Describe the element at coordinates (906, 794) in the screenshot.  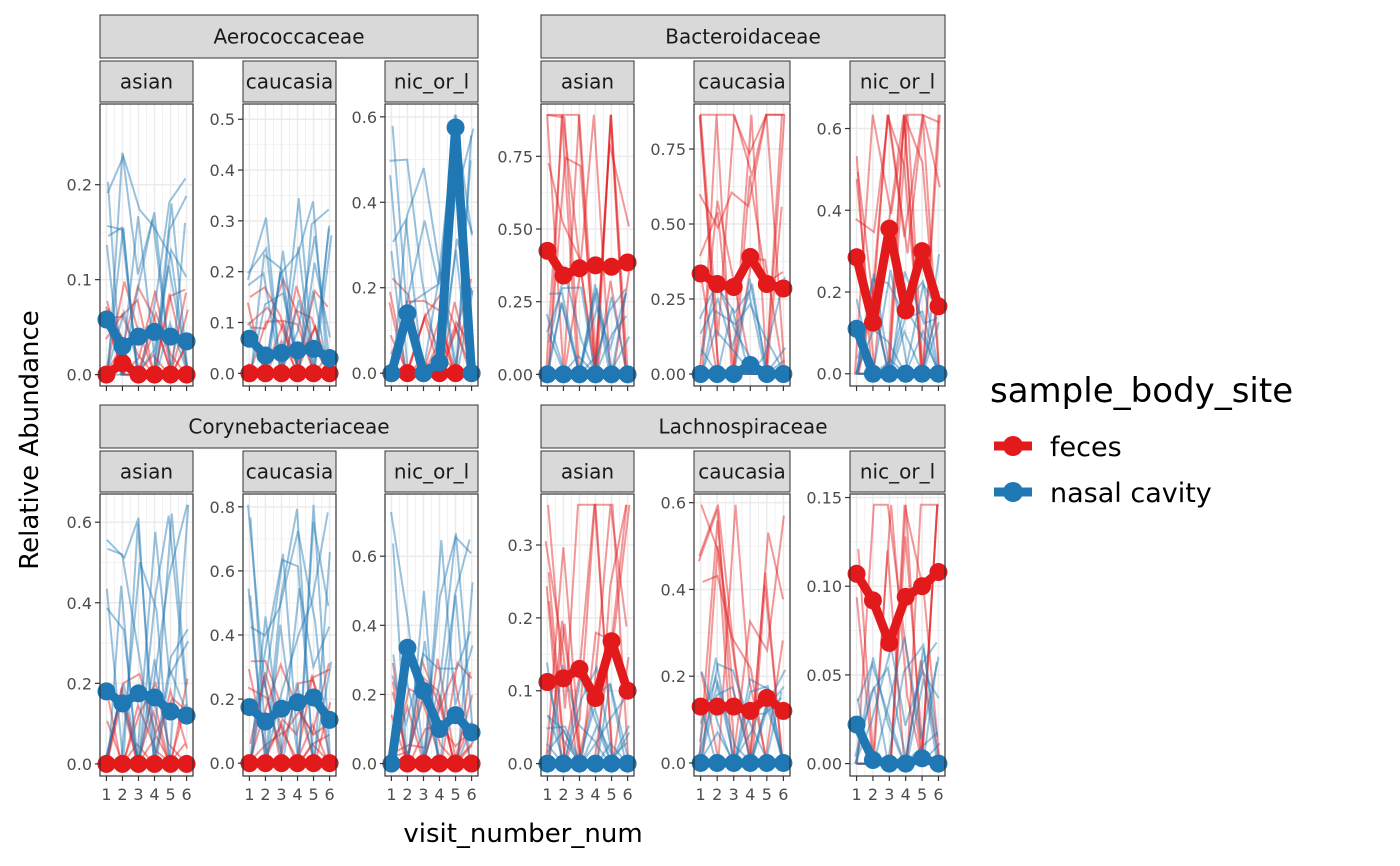
I see `x-tick-label: 4` at that location.